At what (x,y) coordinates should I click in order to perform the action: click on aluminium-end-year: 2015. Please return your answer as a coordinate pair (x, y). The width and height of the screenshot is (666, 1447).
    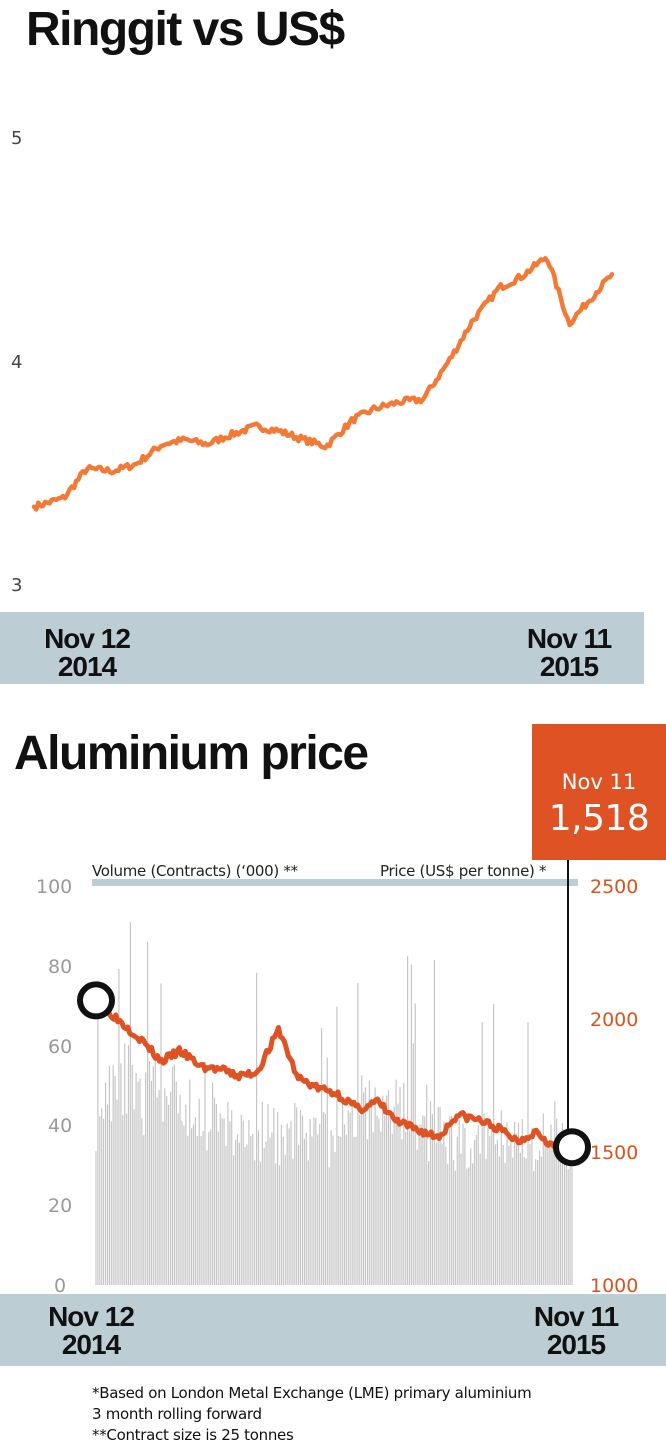
    Looking at the image, I should click on (576, 1344).